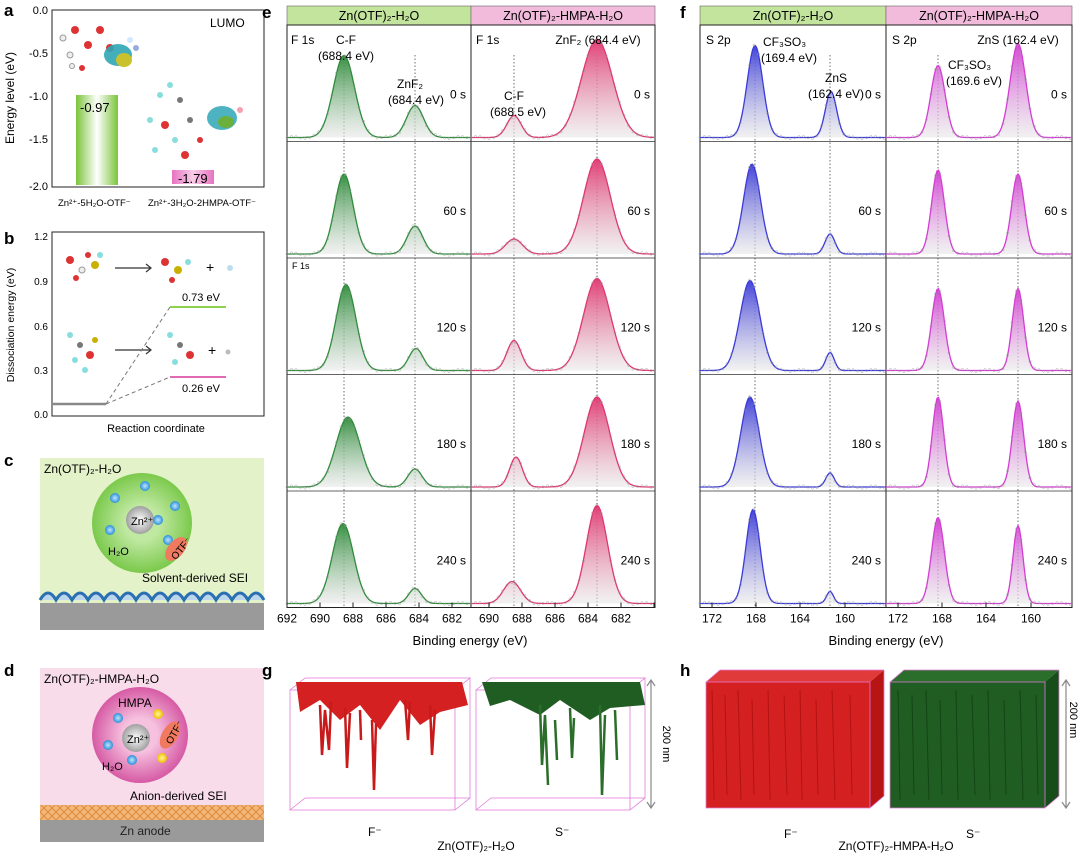 This screenshot has width=1080, height=857. What do you see at coordinates (410, 84) in the screenshot?
I see `znf2-peak-label-left: ZnF₂` at bounding box center [410, 84].